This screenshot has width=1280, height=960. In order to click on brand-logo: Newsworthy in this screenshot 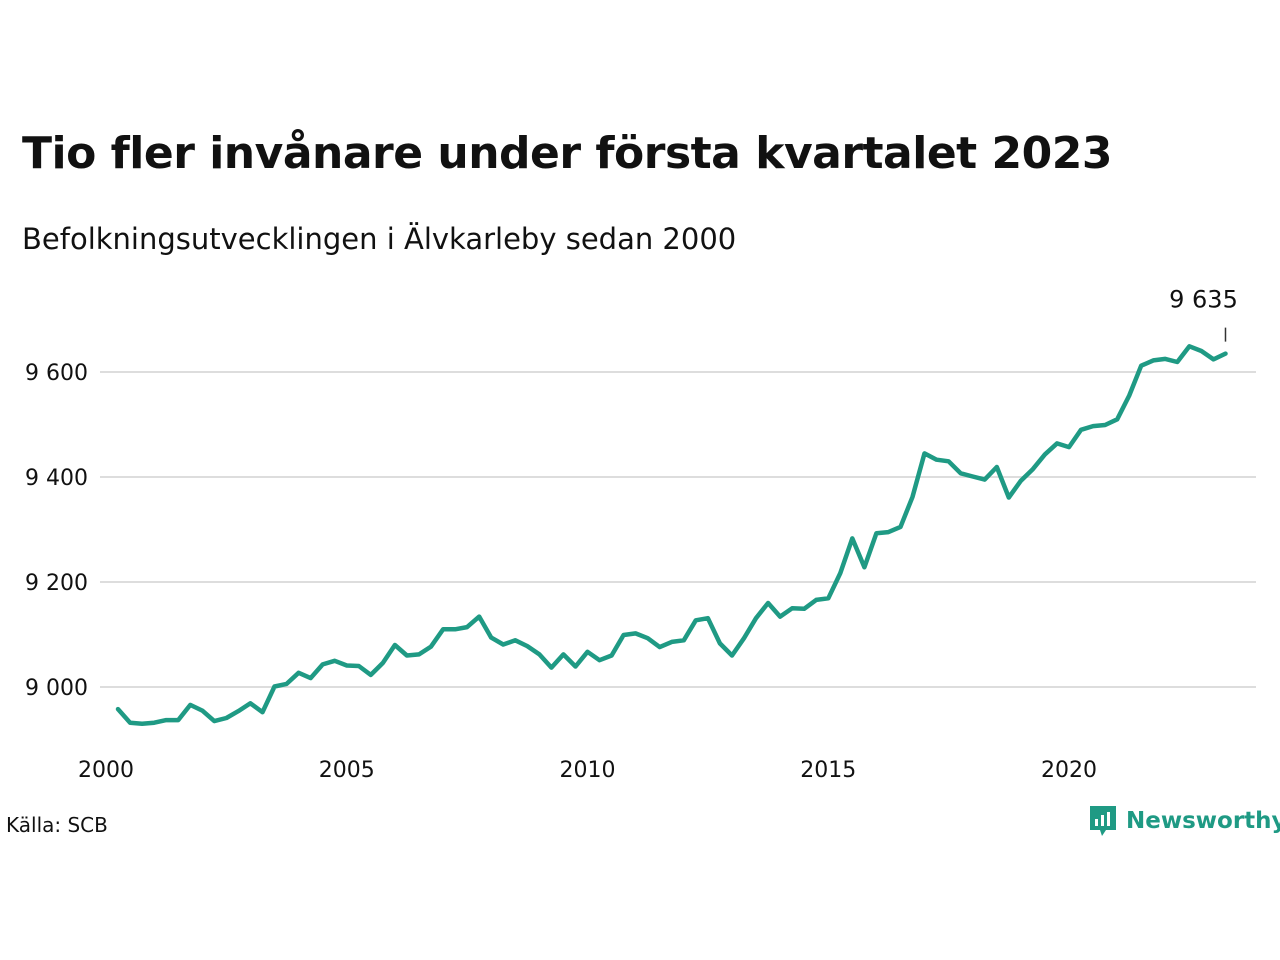, I will do `click(1184, 821)`.